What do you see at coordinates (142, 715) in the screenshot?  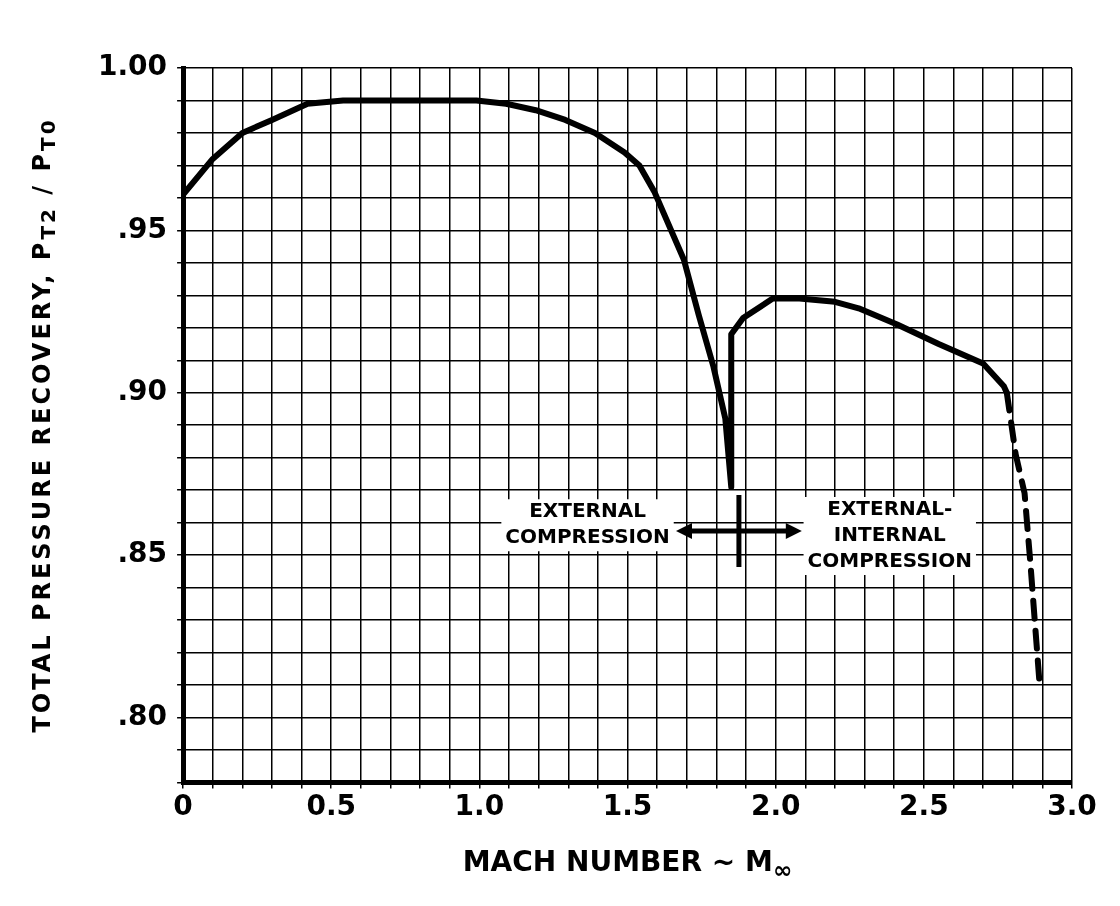 I see `y-tick-label: .80` at bounding box center [142, 715].